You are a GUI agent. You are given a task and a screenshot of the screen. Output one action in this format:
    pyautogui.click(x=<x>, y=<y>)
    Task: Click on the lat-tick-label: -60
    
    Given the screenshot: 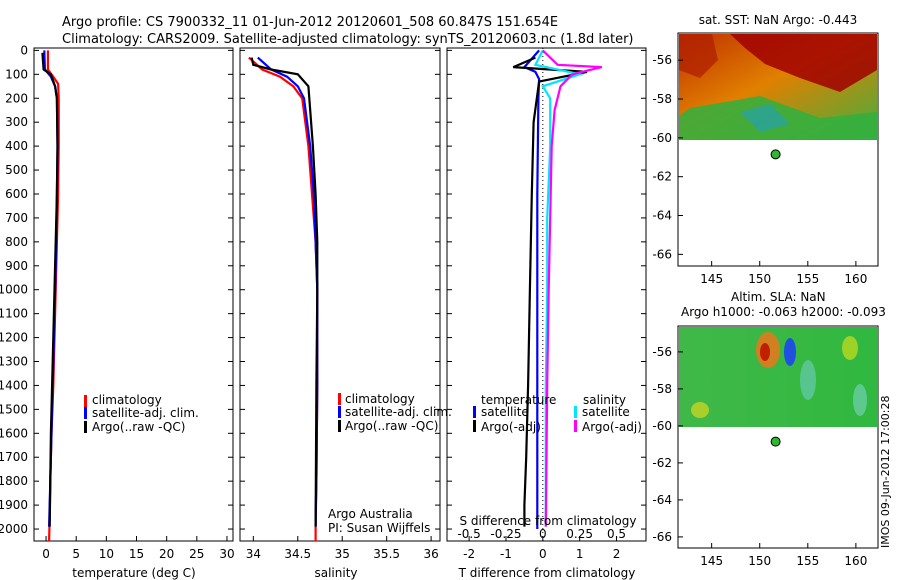 What is the action you would take?
    pyautogui.click(x=662, y=138)
    